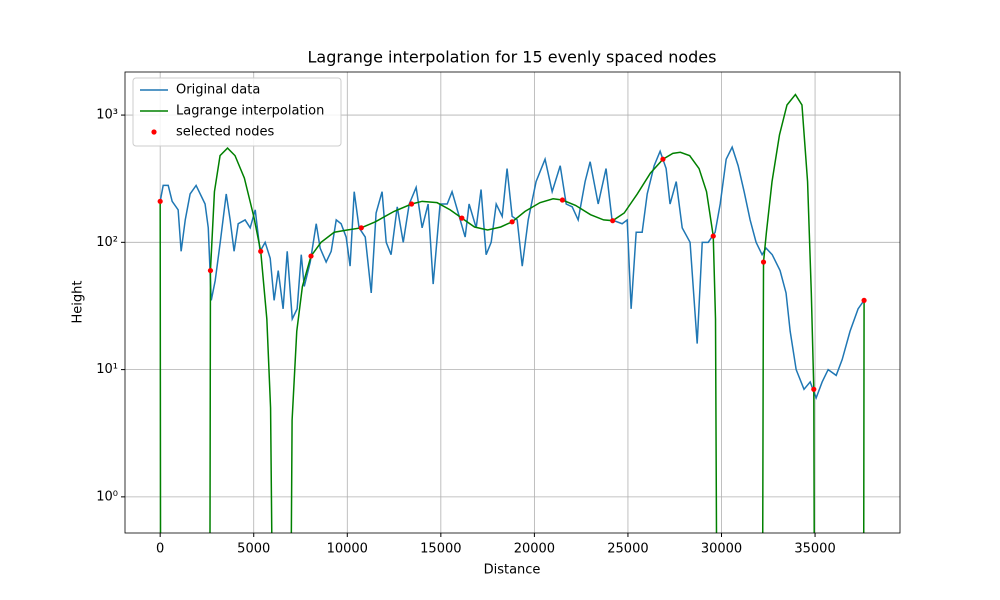  What do you see at coordinates (218, 90) in the screenshot?
I see `legend-label: Original data` at bounding box center [218, 90].